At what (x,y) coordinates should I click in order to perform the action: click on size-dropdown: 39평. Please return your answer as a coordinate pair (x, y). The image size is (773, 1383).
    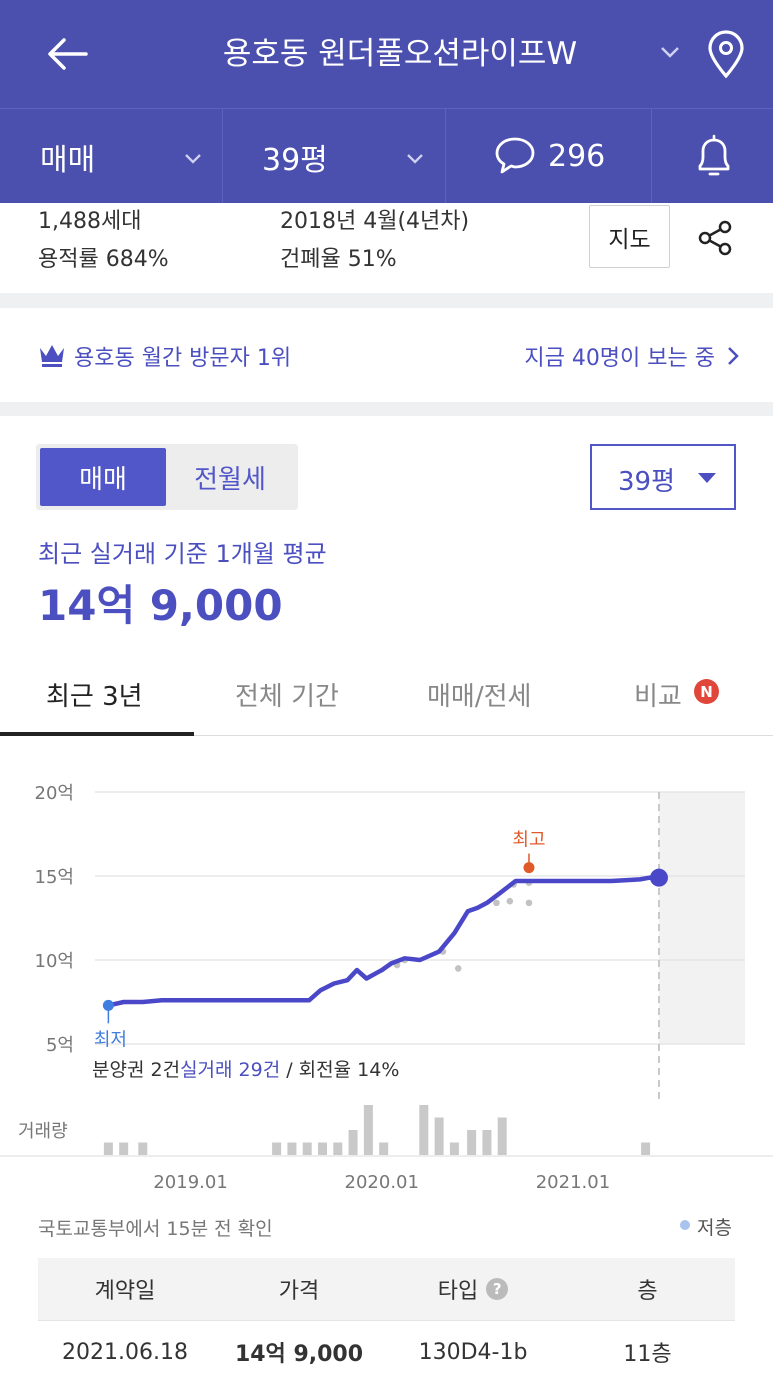
    Looking at the image, I should click on (295, 156).